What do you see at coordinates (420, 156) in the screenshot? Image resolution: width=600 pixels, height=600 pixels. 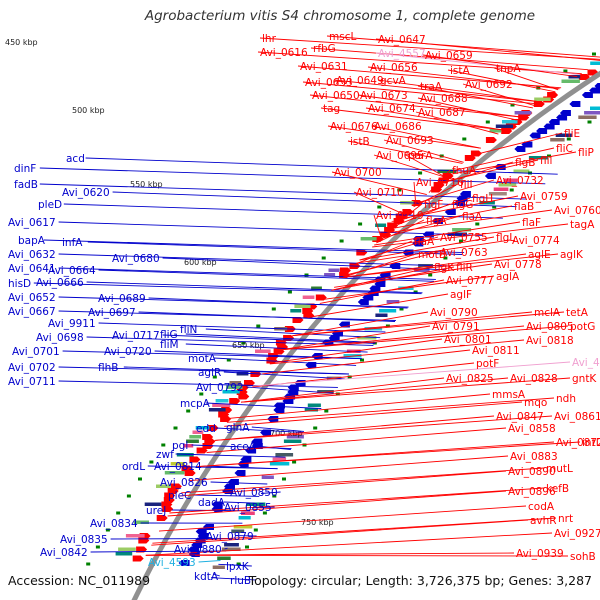 I see `right-gene-label: parA` at bounding box center [420, 156].